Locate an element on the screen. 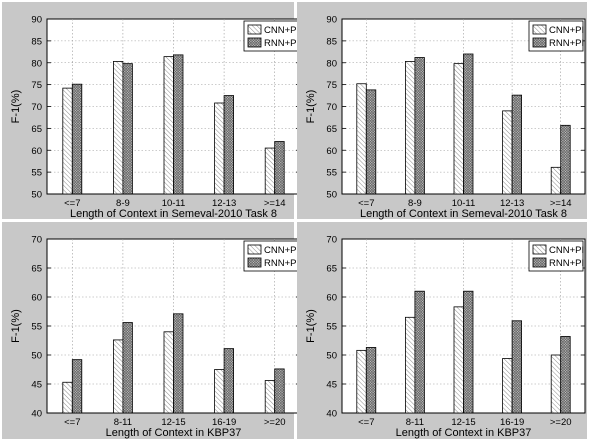 The image size is (589, 441). legend: CNN+PI RNN+PI is located at coordinates (556, 256).